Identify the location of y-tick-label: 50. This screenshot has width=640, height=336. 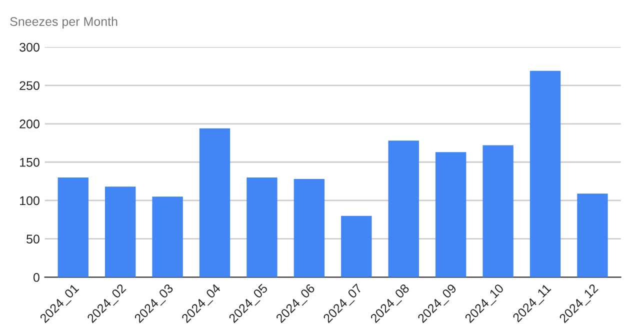
(33, 239).